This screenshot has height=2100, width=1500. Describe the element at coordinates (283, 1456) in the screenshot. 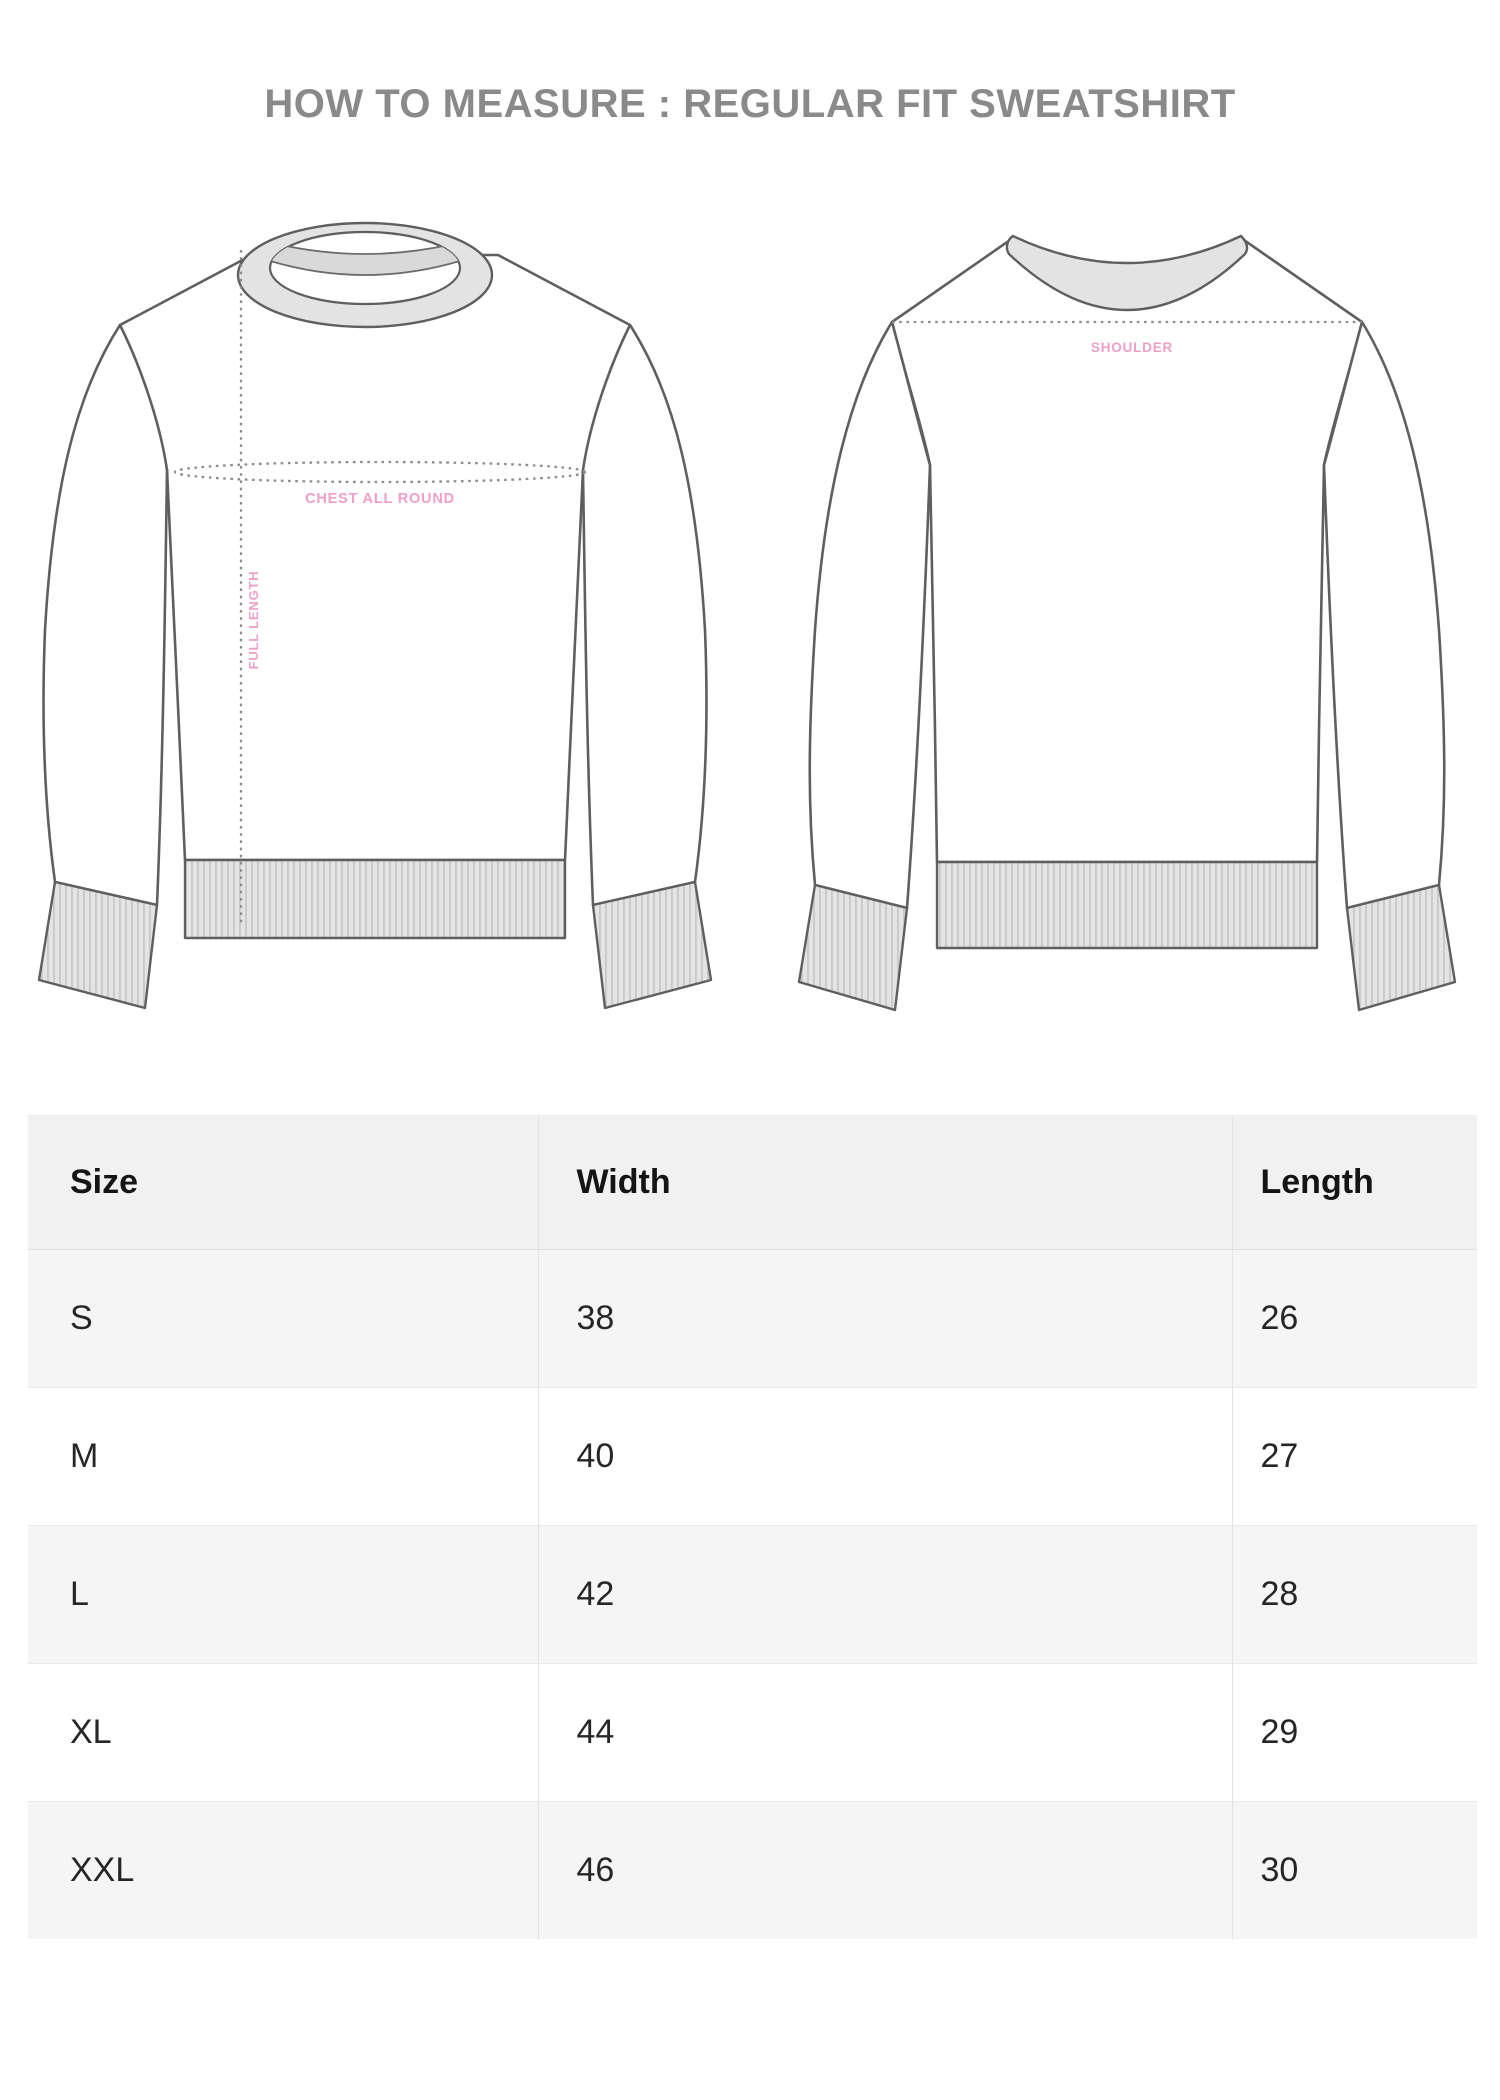

I see `cell-size: M` at that location.